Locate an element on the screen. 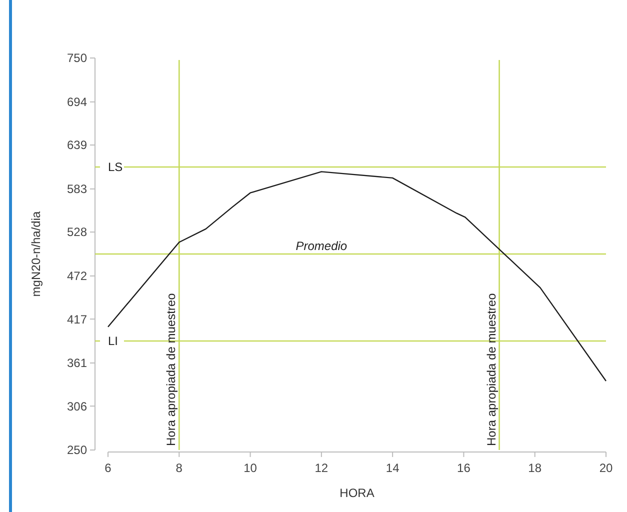 The image size is (627, 512). x-tick-label: 16 is located at coordinates (464, 468).